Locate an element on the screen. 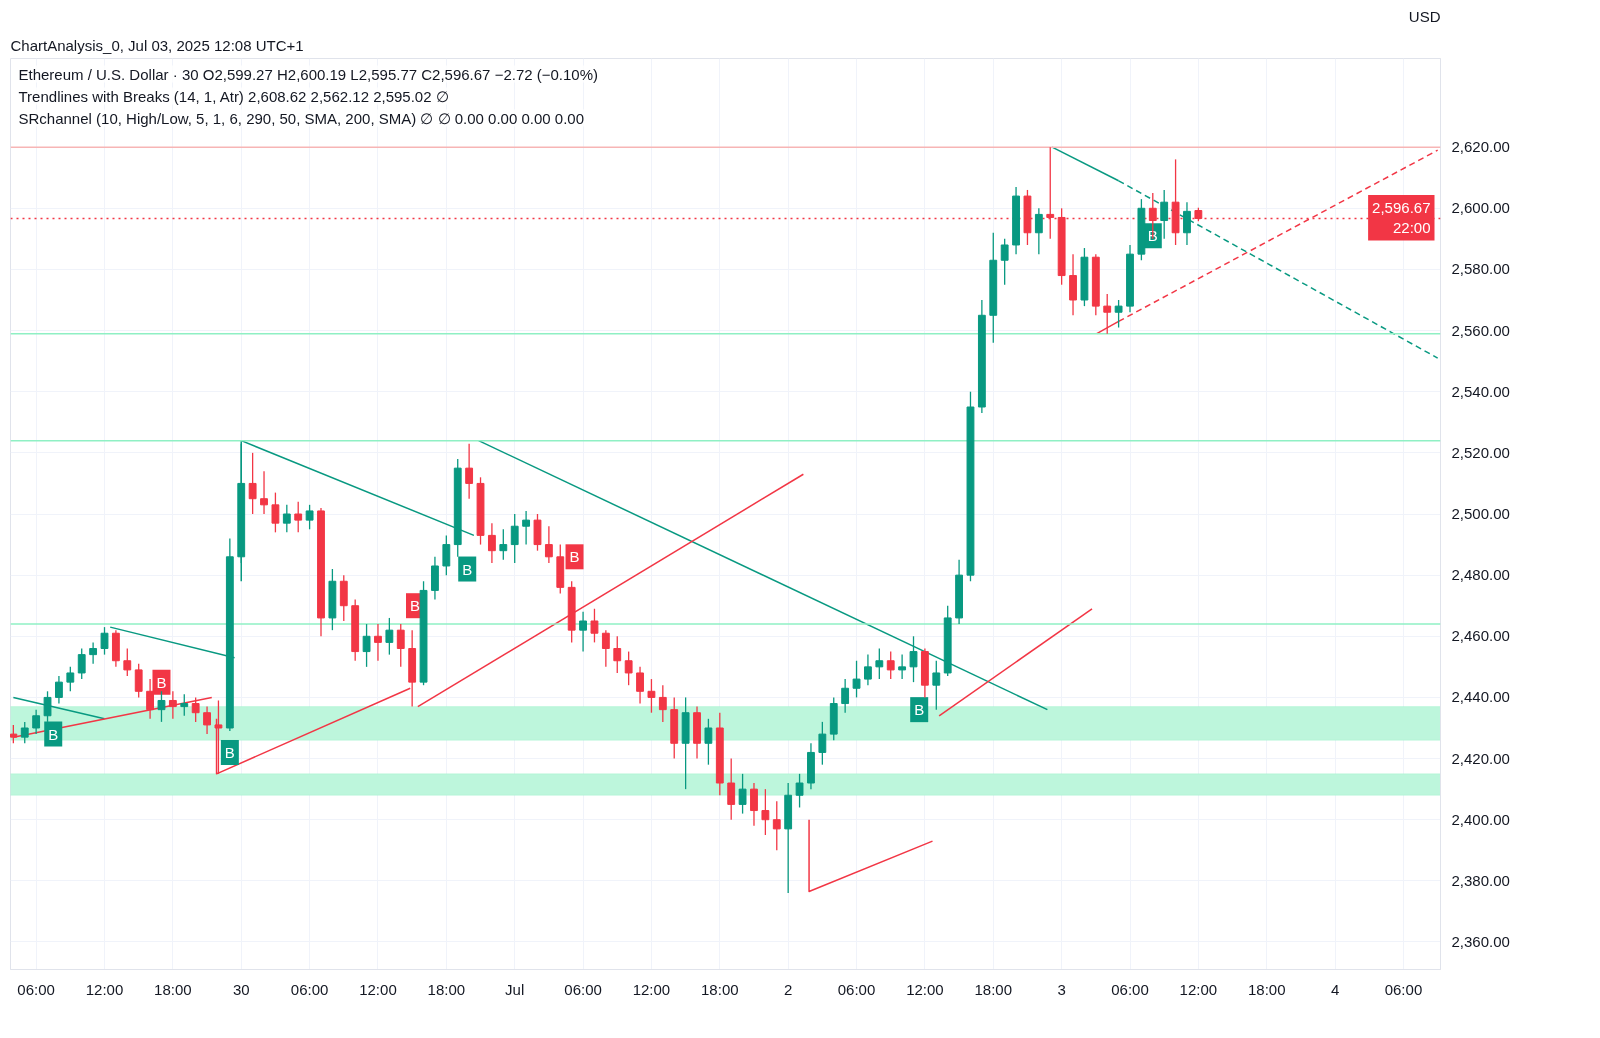 The height and width of the screenshot is (1038, 1600). annotation: Ethereum / U.S. Dollar · 30 O2,599.27 H2,600.19 L2,595.77 C2,596.67 −2.72 (−0.10%) is located at coordinates (308, 74).